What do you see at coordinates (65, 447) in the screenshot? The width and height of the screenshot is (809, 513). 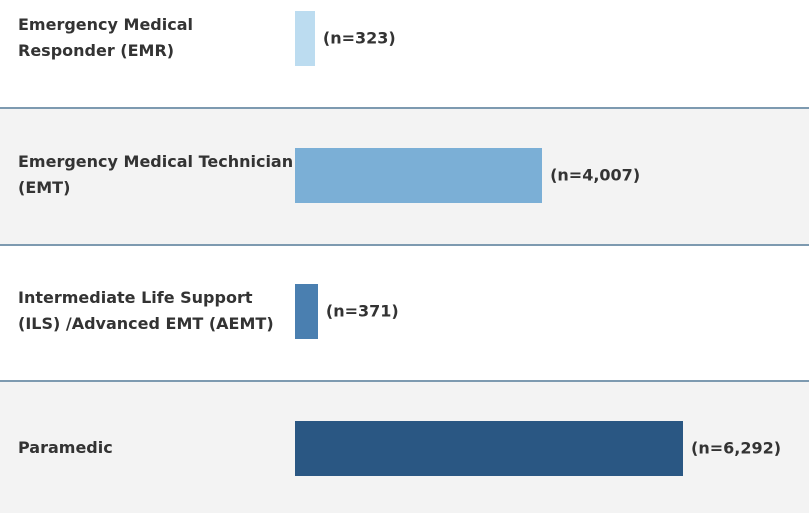 I see `category-label: Paramedic` at bounding box center [65, 447].